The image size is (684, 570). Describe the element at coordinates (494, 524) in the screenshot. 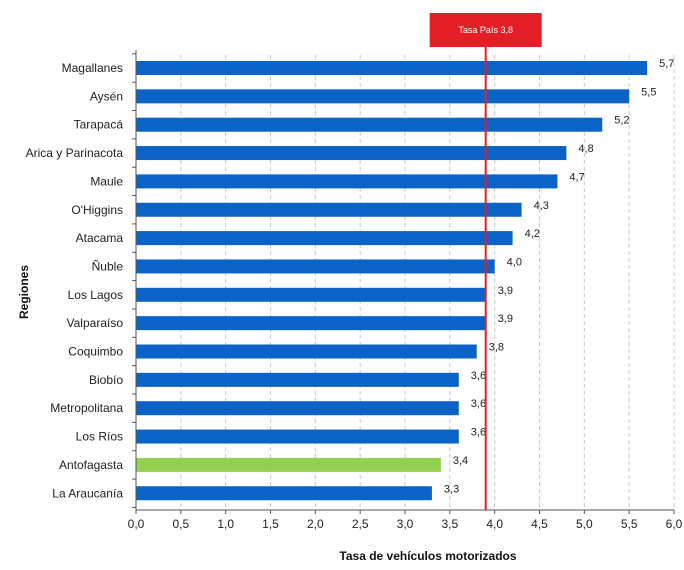

I see `x-tick-label: 4,0` at that location.